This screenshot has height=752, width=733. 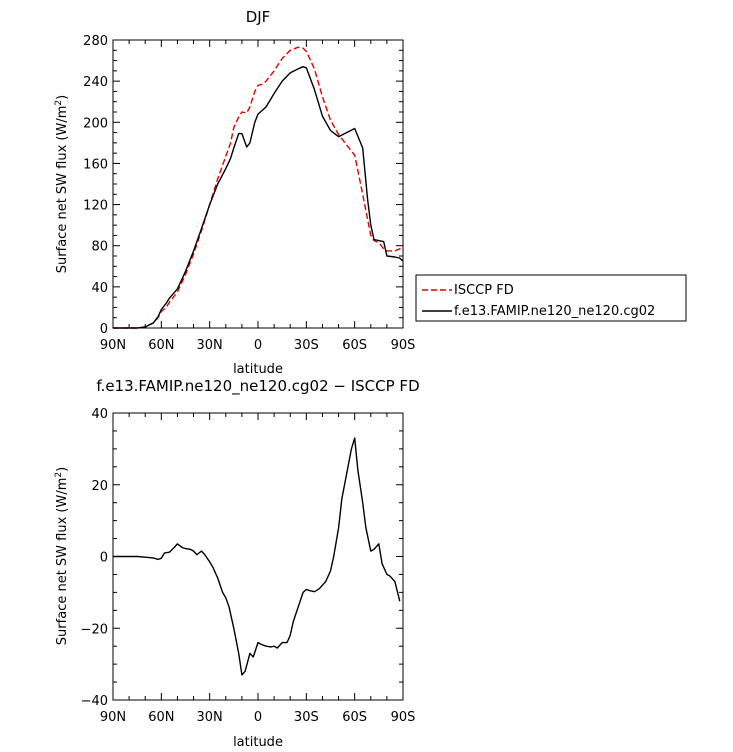 I want to click on legend-label-model: f.e13.FAMIP.ne120_ne120.cg02, so click(x=554, y=311).